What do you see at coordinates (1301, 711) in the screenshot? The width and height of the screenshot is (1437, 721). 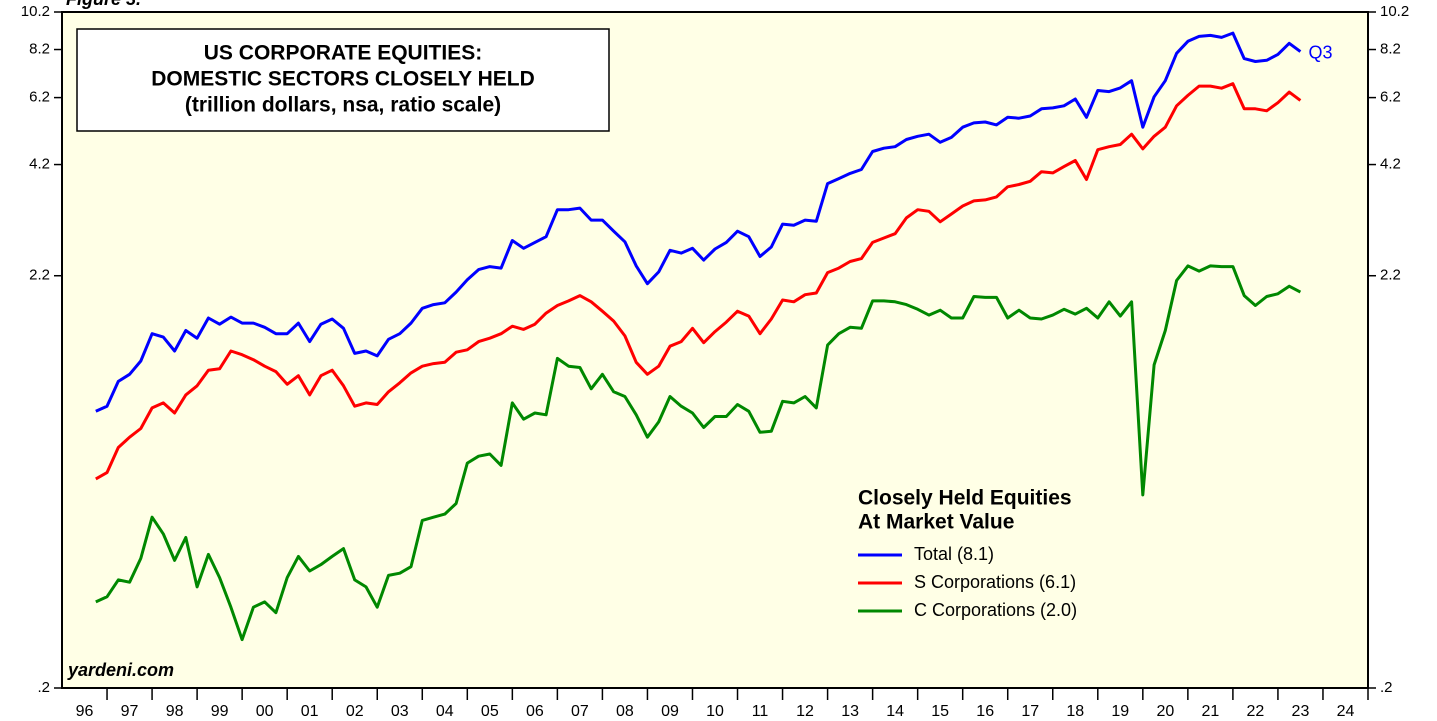 I see `x-tick-label: 23` at bounding box center [1301, 711].